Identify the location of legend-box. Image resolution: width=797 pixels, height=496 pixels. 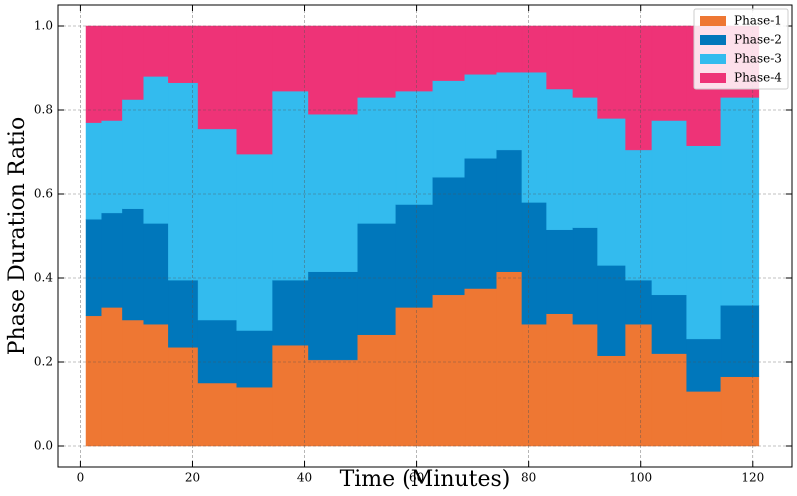
(741, 49).